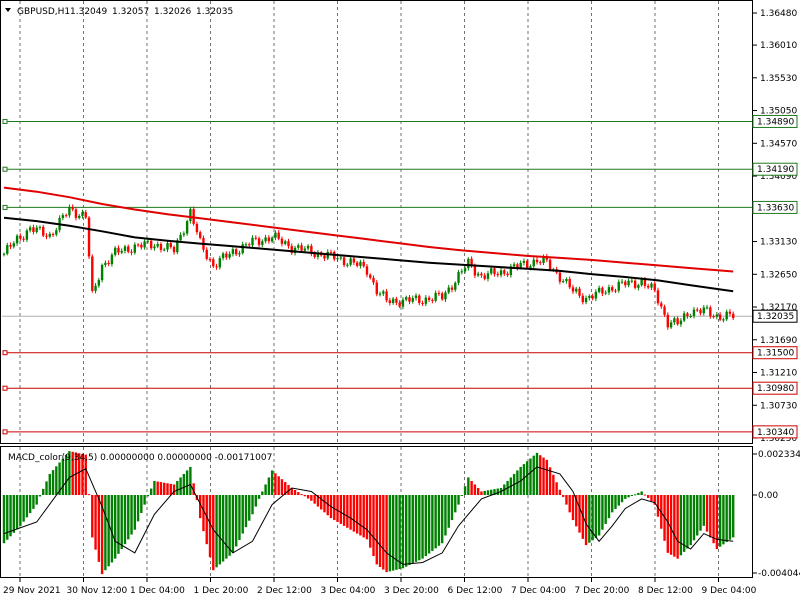 This screenshot has width=800, height=600. What do you see at coordinates (475, 591) in the screenshot?
I see `x-tick-label: 6 Dec 12:00` at bounding box center [475, 591].